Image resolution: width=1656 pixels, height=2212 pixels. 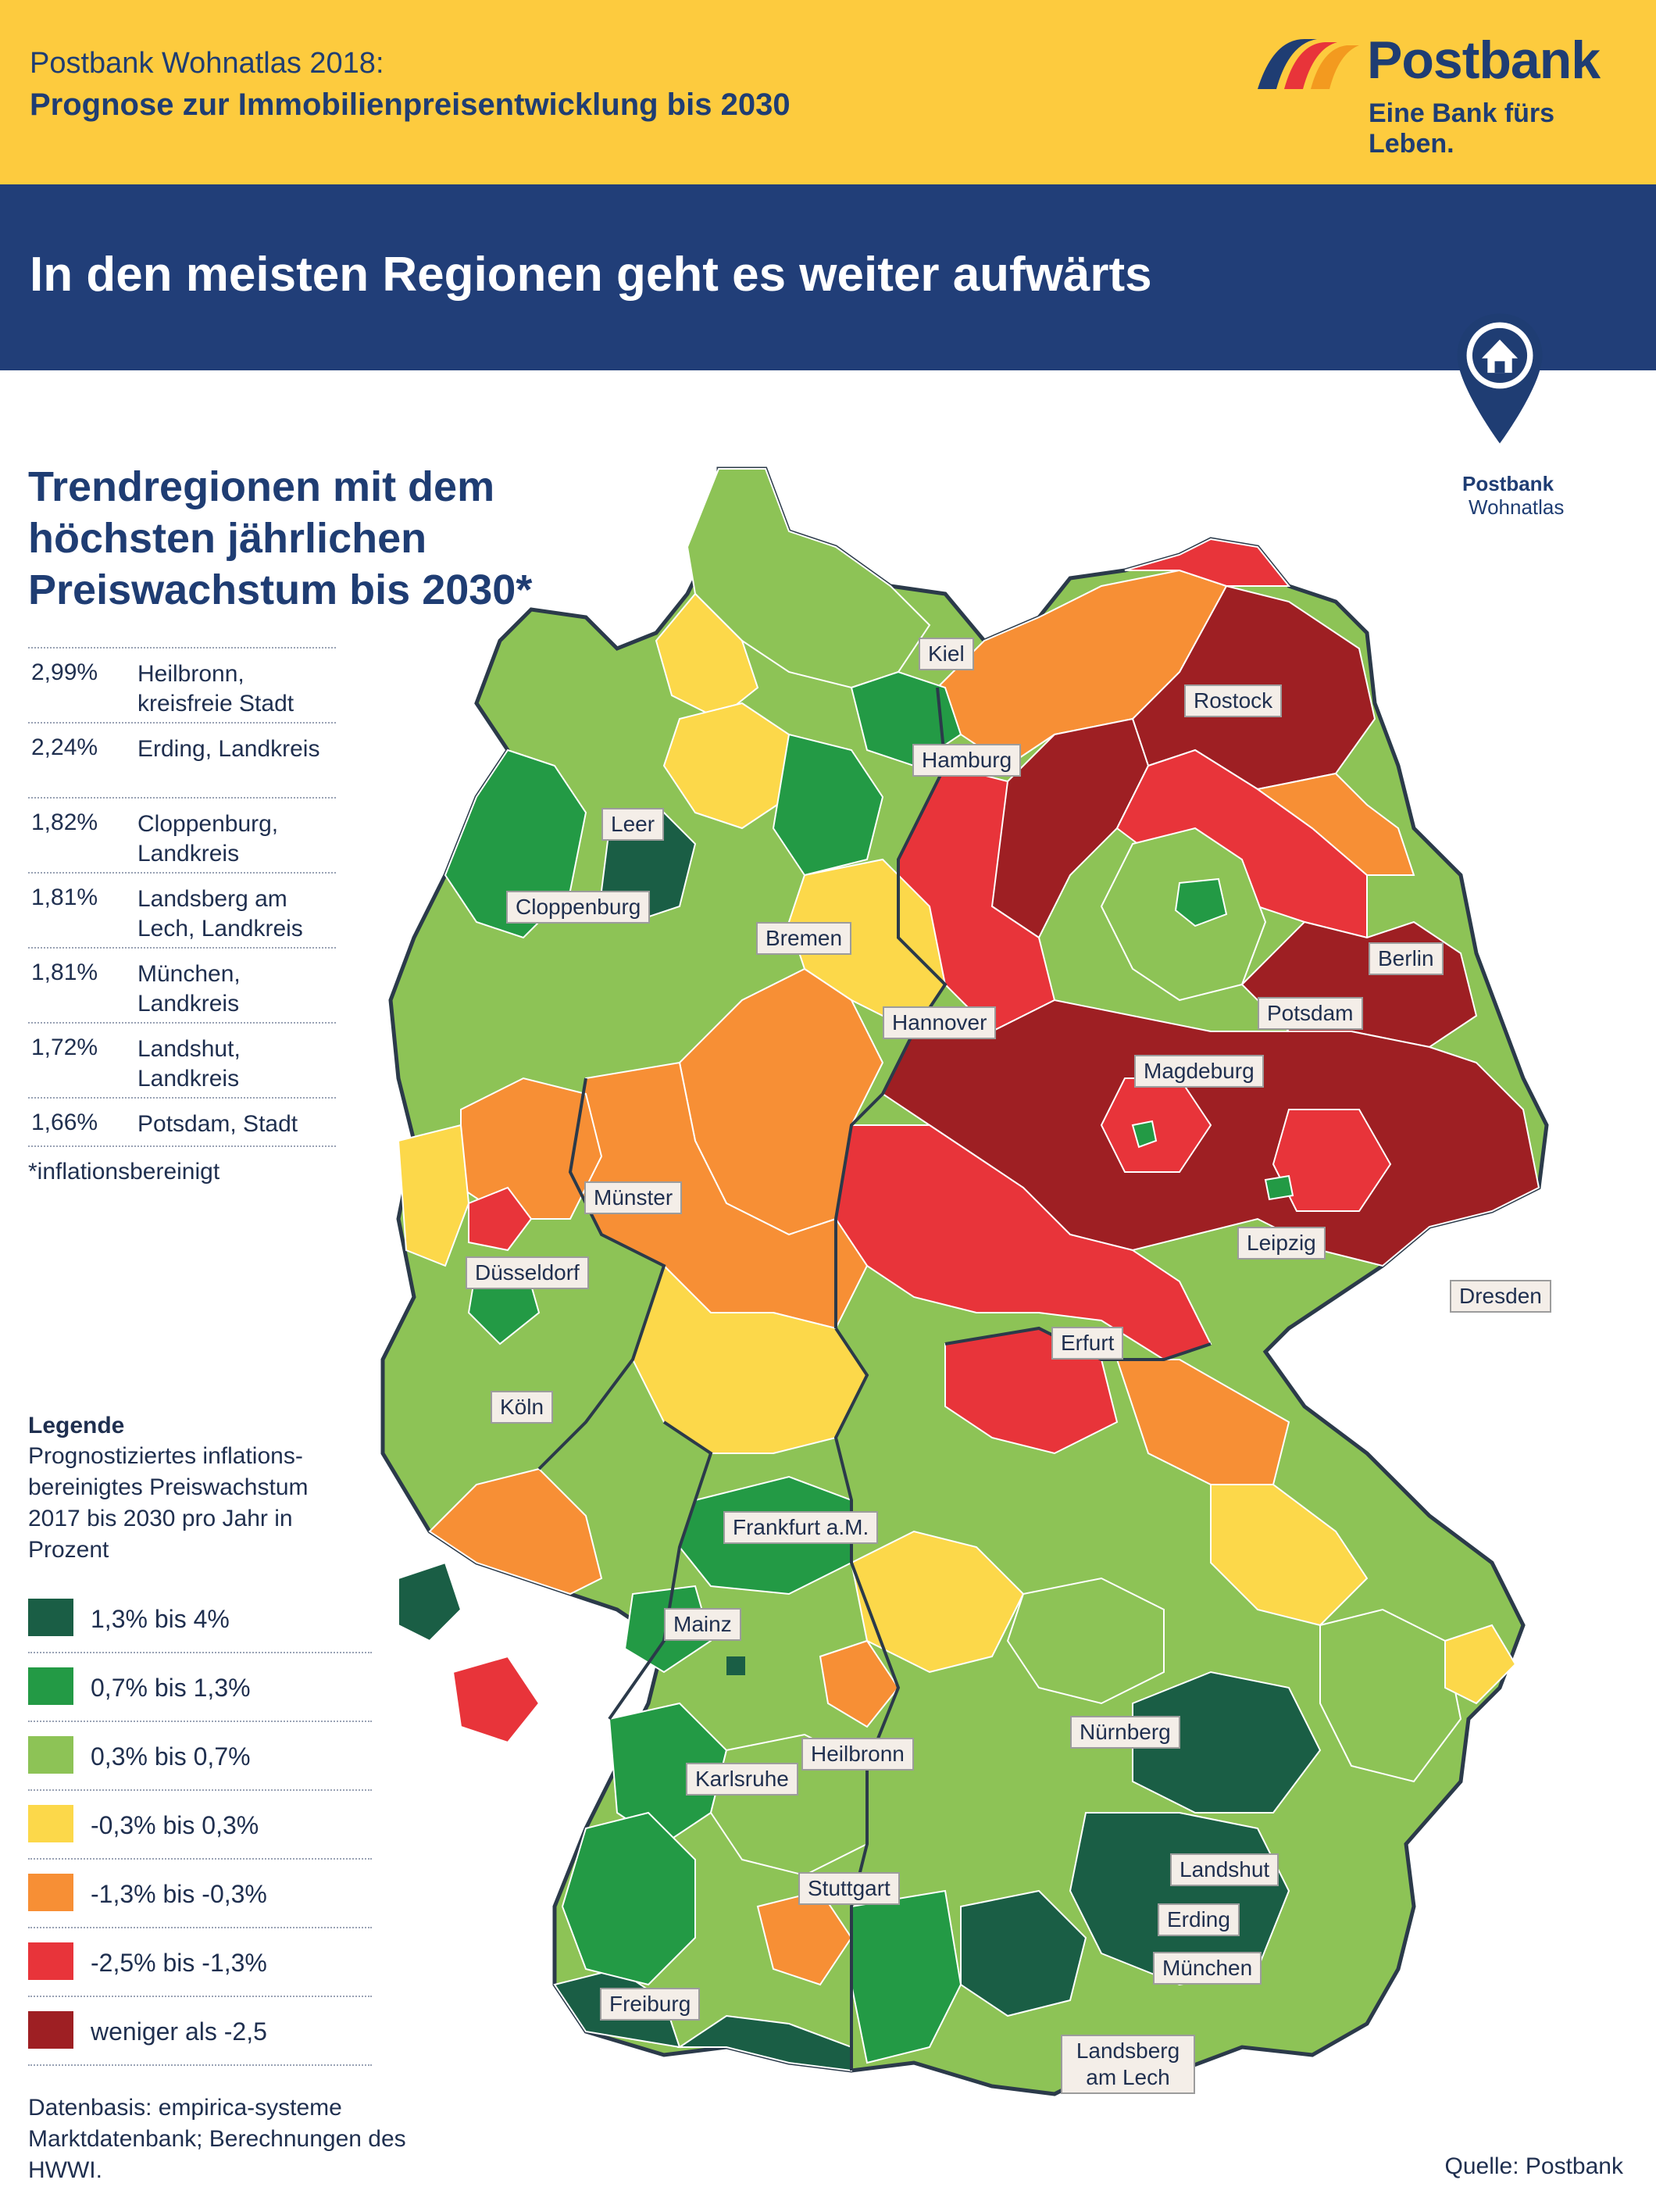 I want to click on legend-item: 0,3% bis 0,7%, so click(x=200, y=1756).